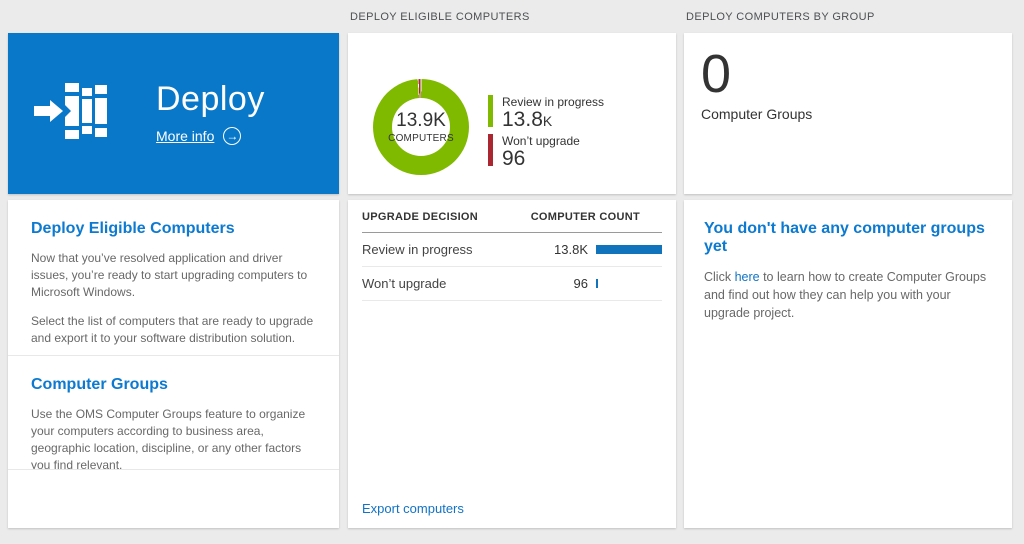 The image size is (1024, 544). What do you see at coordinates (512, 250) in the screenshot?
I see `table-row-review-in-progress: Review in progress 13.8K` at bounding box center [512, 250].